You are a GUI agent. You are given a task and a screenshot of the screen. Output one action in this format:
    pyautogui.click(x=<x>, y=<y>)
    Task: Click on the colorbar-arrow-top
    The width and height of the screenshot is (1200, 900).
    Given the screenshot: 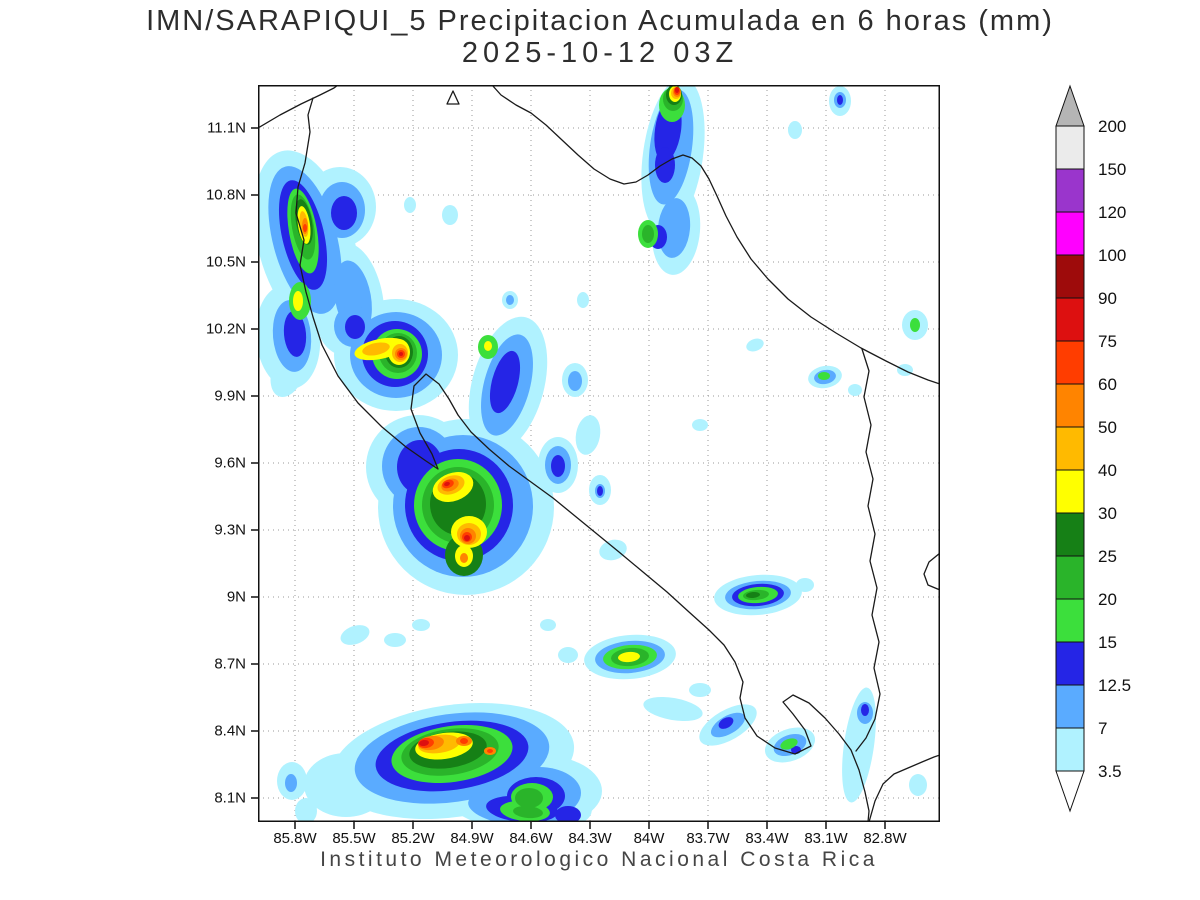 What is the action you would take?
    pyautogui.click(x=1070, y=105)
    